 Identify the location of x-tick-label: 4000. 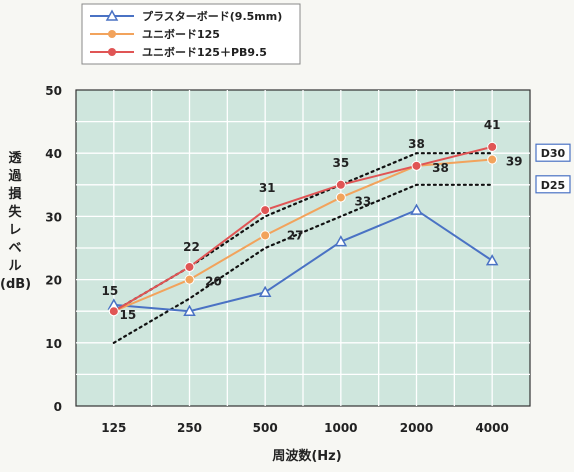
(491, 428).